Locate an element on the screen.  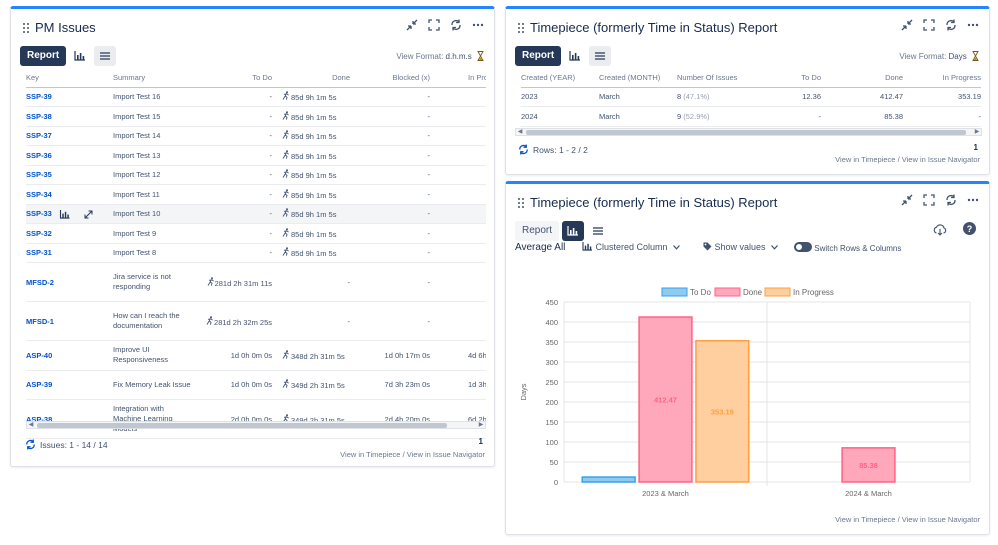
table-row: 2023 March 8 (47.1%) 12.36 412.47 353.19 is located at coordinates (751, 97).